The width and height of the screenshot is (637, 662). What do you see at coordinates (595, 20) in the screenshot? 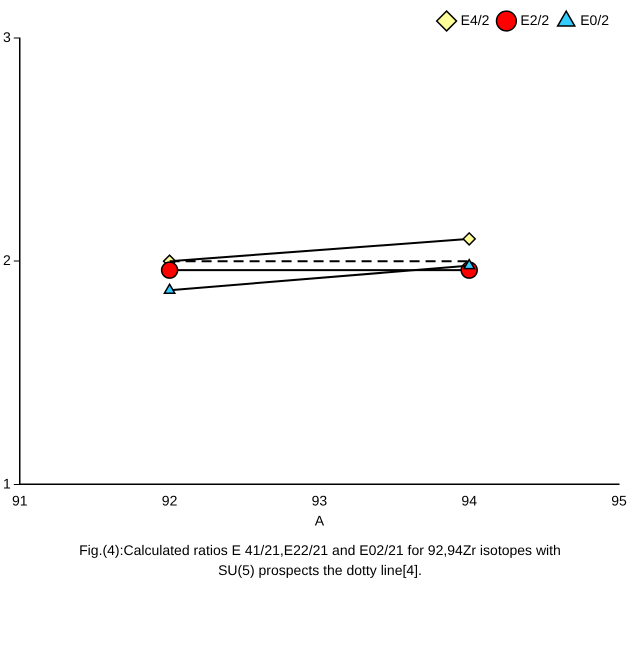
I see `legend-label: E0/2` at bounding box center [595, 20].